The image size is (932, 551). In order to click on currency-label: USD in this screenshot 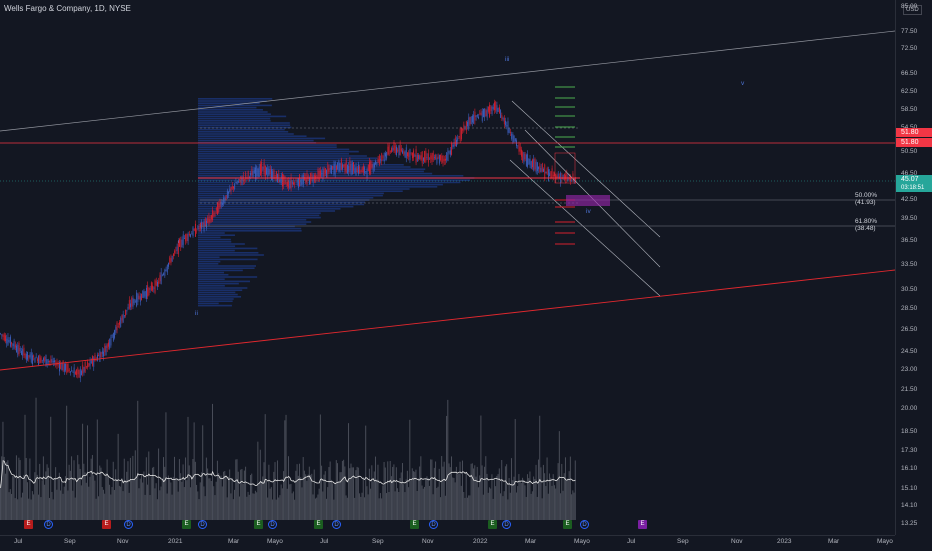, I will do `click(912, 10)`.